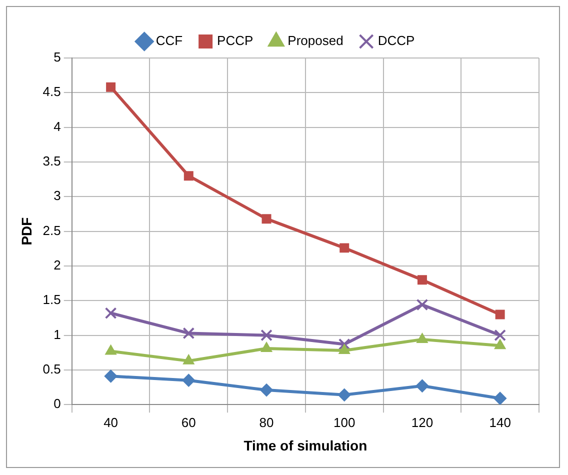  What do you see at coordinates (111, 422) in the screenshot?
I see `x-tick-label: 40` at bounding box center [111, 422].